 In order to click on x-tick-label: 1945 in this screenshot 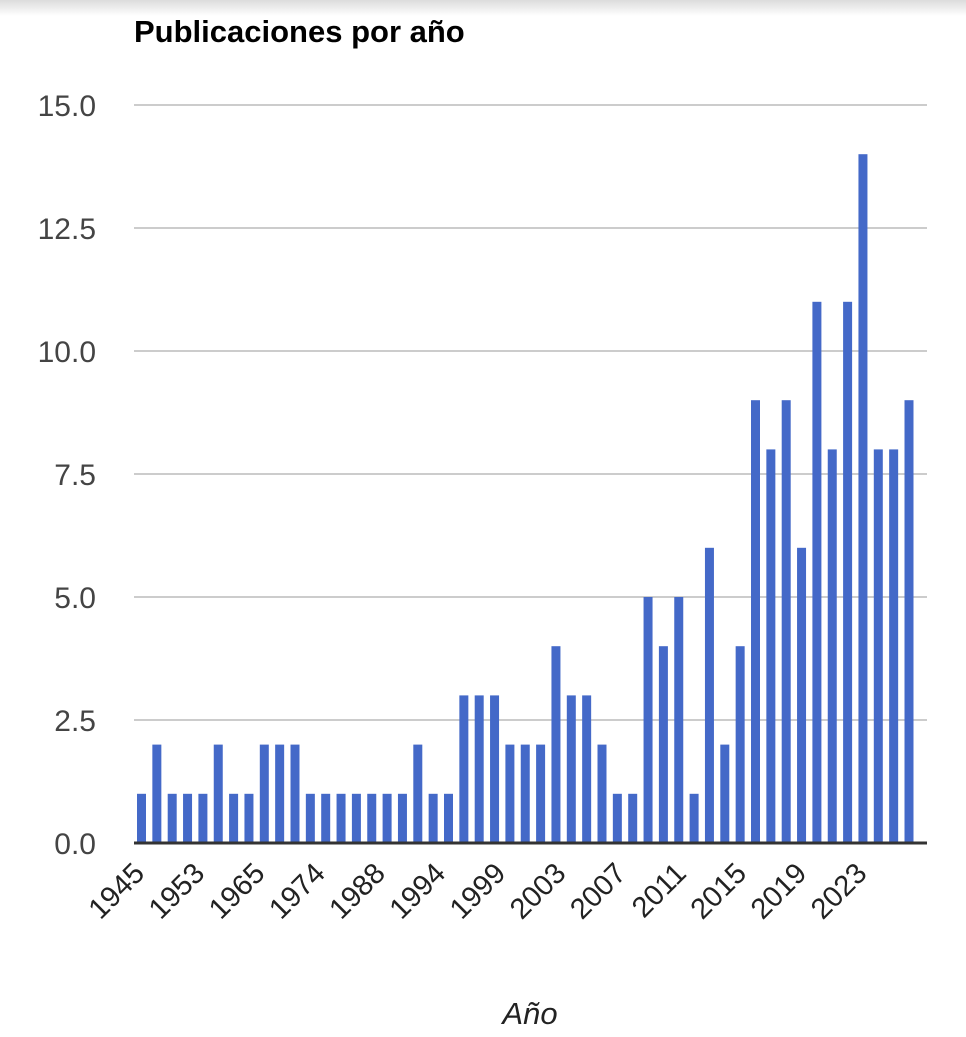, I will do `click(117, 891)`.